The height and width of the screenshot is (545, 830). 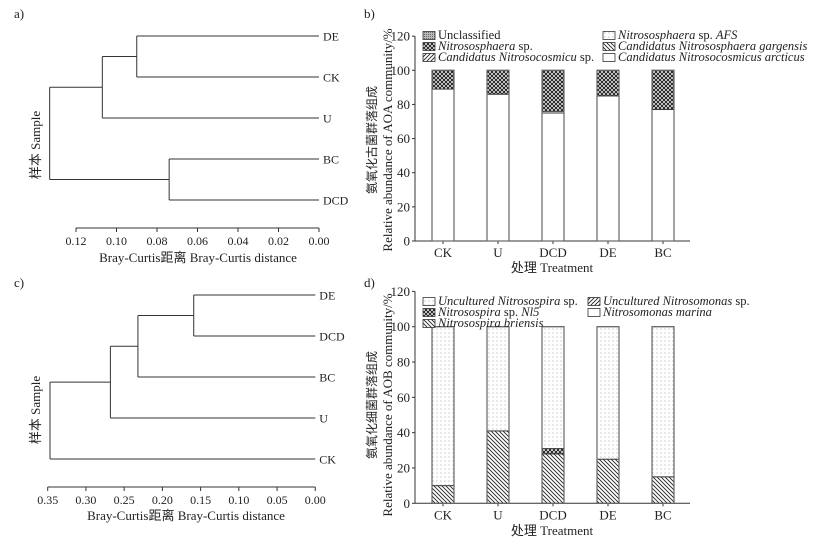 What do you see at coordinates (677, 35) in the screenshot?
I see `legend-label: Nitrososphaera sp. AFS` at bounding box center [677, 35].